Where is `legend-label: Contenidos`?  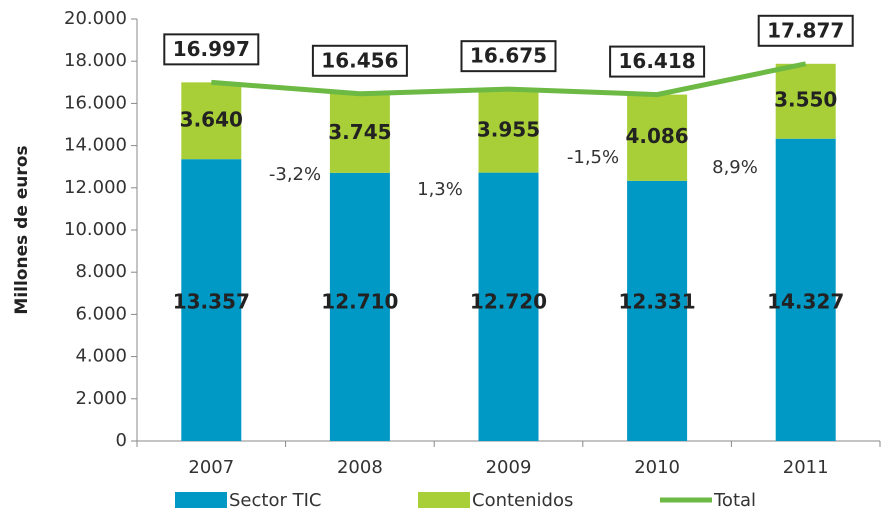 legend-label: Contenidos is located at coordinates (522, 500).